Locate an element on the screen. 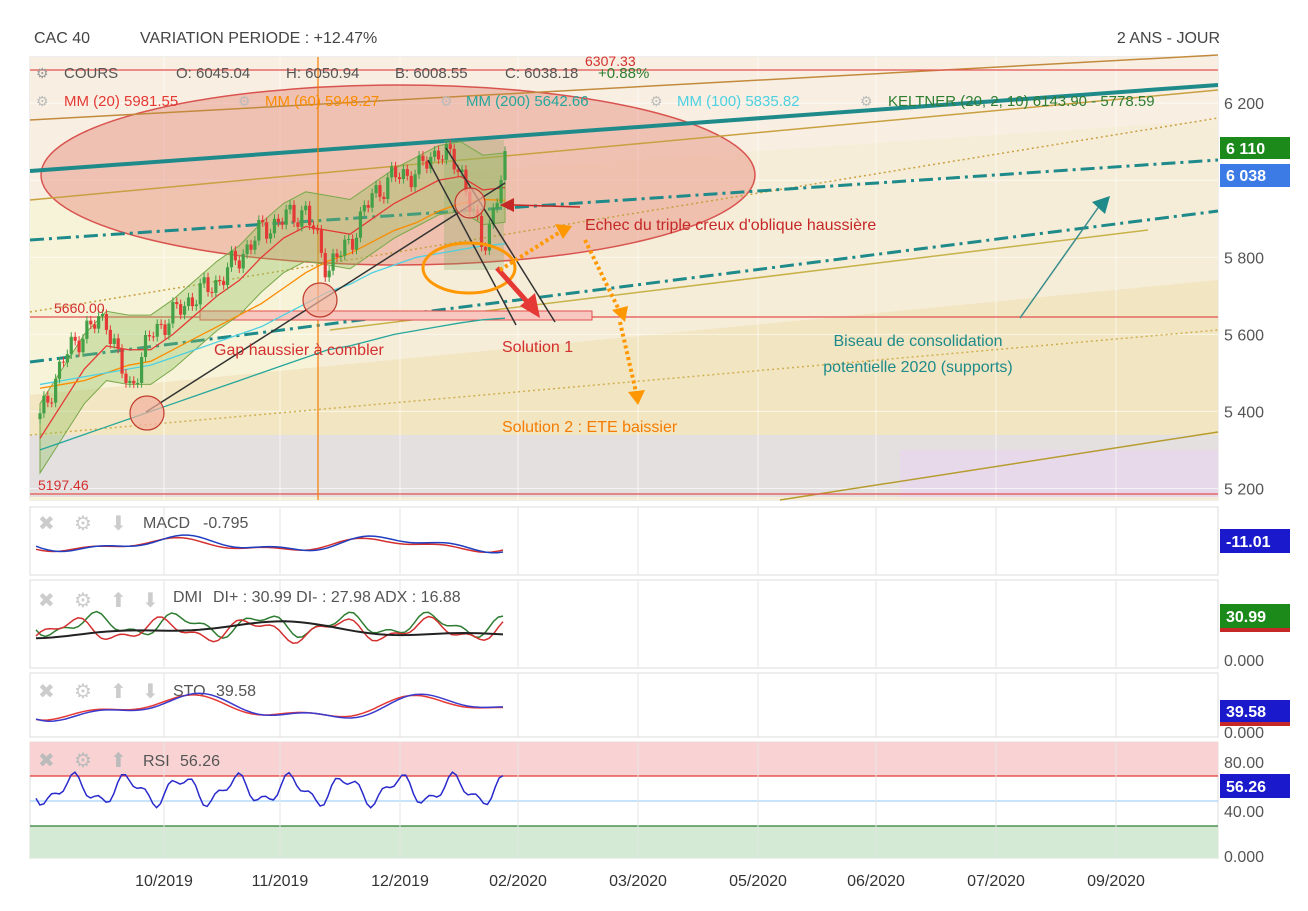 This screenshot has height=911, width=1308. x-tick-label: 07/2020 is located at coordinates (996, 881).